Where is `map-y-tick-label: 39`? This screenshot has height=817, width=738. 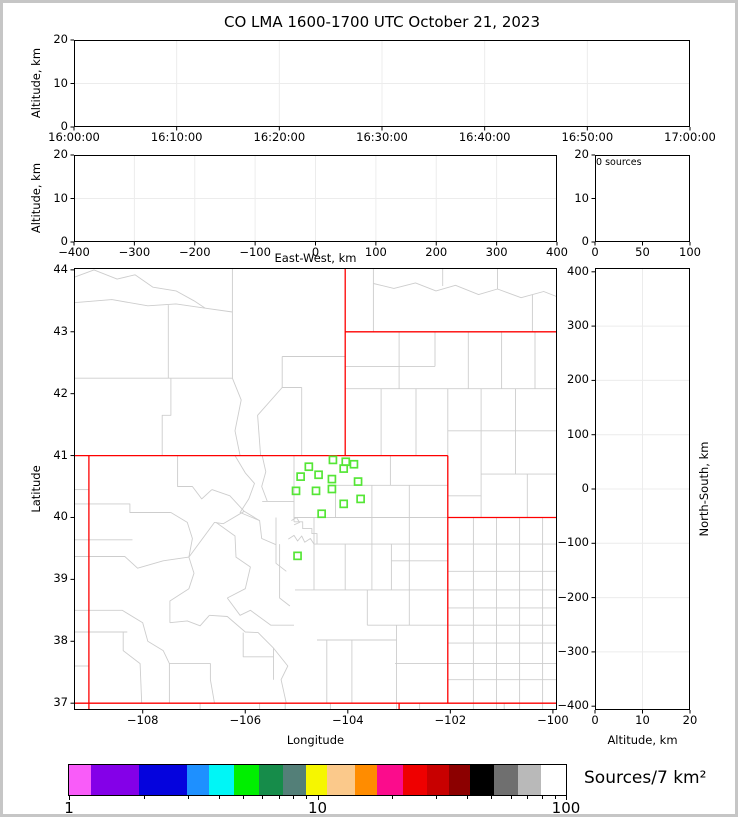
map-y-tick-label: 39 is located at coordinates (60, 578).